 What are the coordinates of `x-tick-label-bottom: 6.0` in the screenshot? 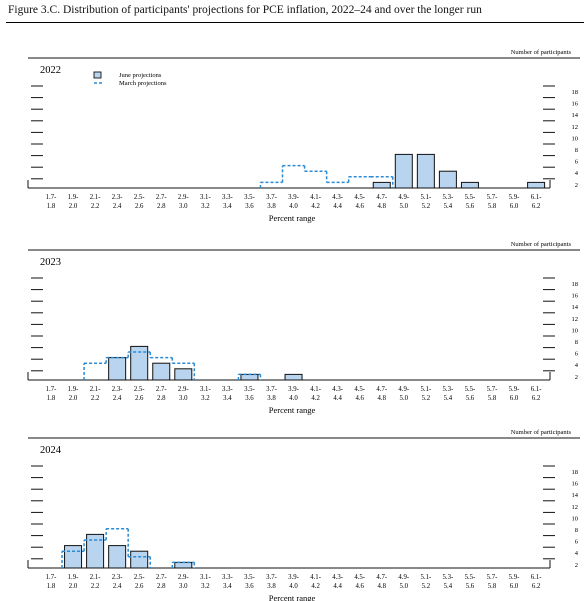 It's located at (514, 586).